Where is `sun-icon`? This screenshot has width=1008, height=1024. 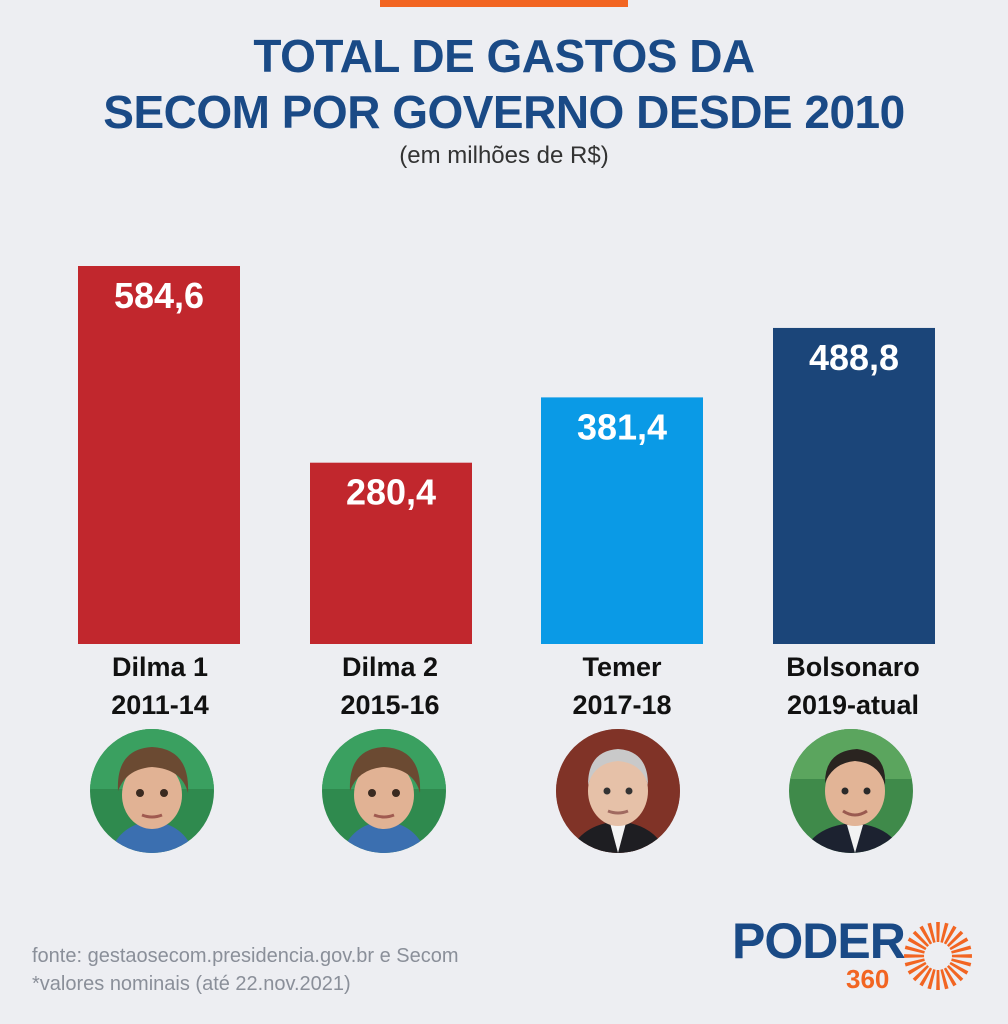
sun-icon is located at coordinates (938, 956).